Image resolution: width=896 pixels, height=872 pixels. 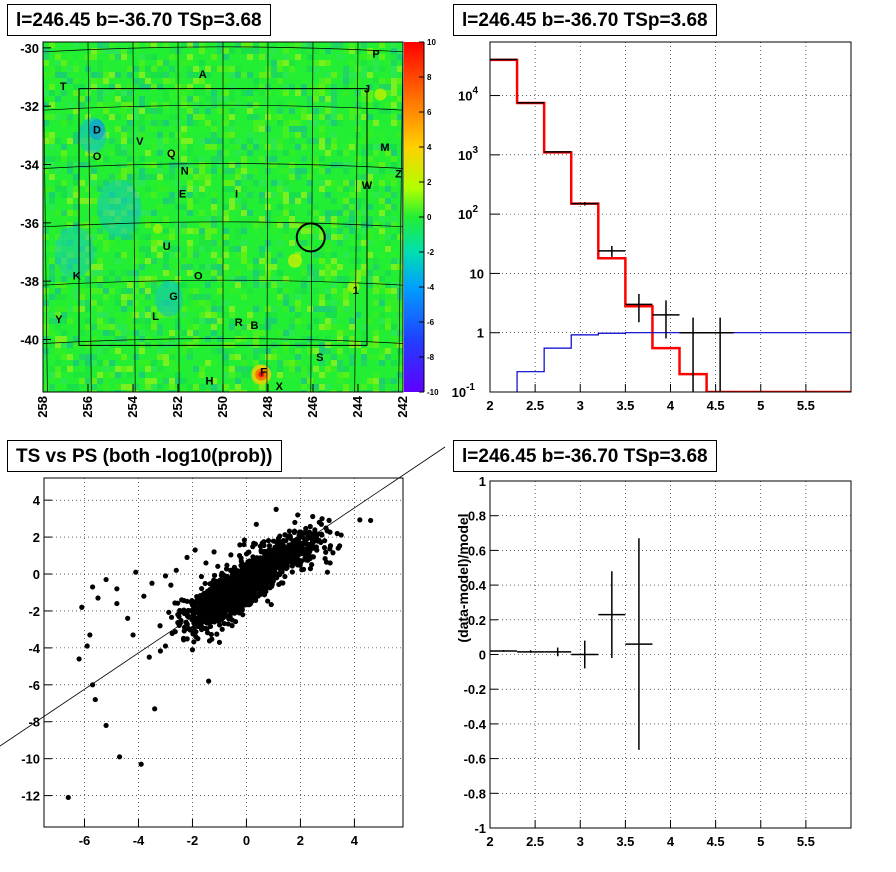 I want to click on skymap-source-label: V, so click(x=140, y=142).